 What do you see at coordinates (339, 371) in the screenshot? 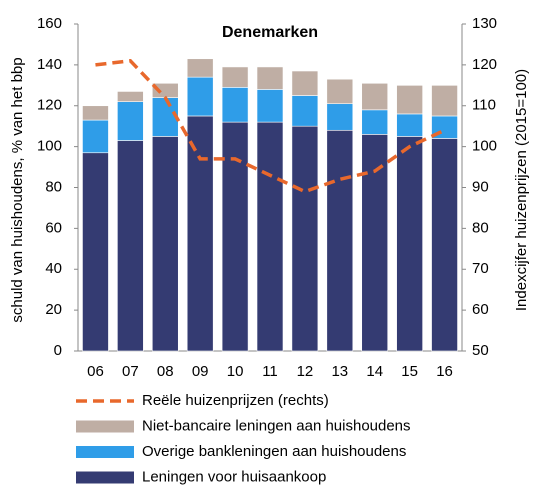
I see `x-tick-label: 13` at bounding box center [339, 371].